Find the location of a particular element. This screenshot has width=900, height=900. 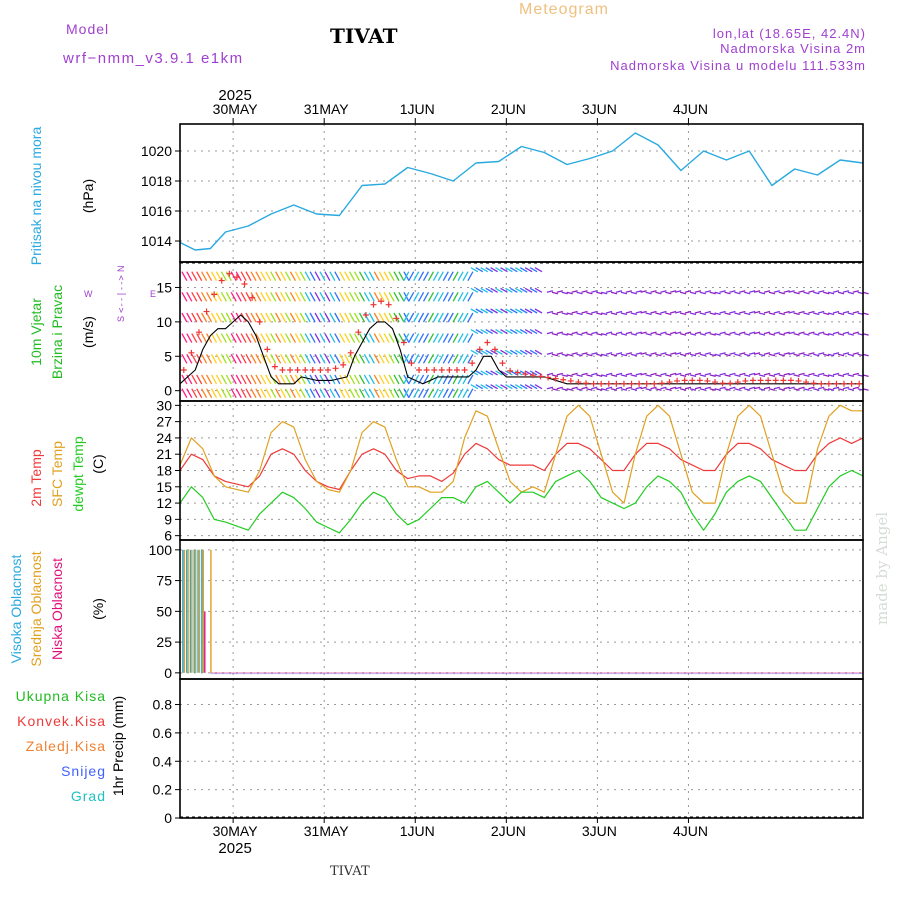

bottom-axis-date-label: 31MAY is located at coordinates (327, 831).